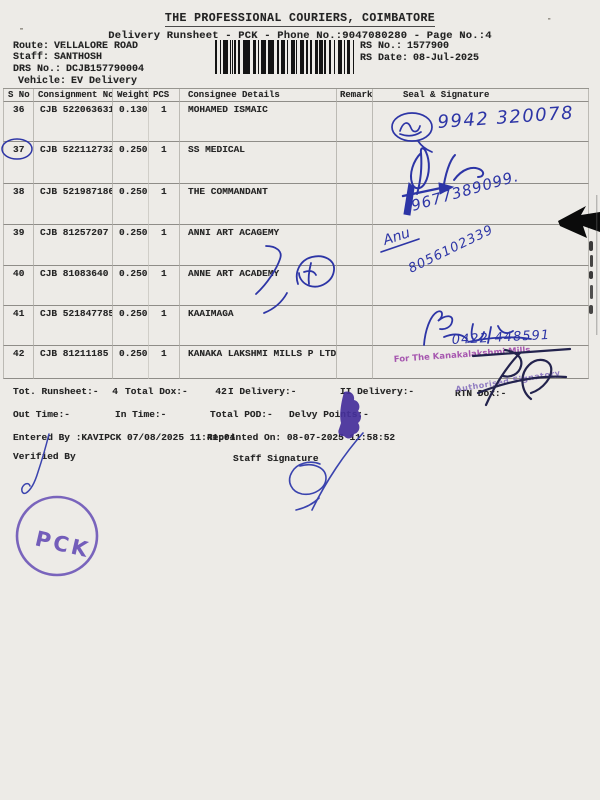  What do you see at coordinates (73, 362) in the screenshot?
I see `table-row-cell-consignment: CJB 81211185` at bounding box center [73, 362].